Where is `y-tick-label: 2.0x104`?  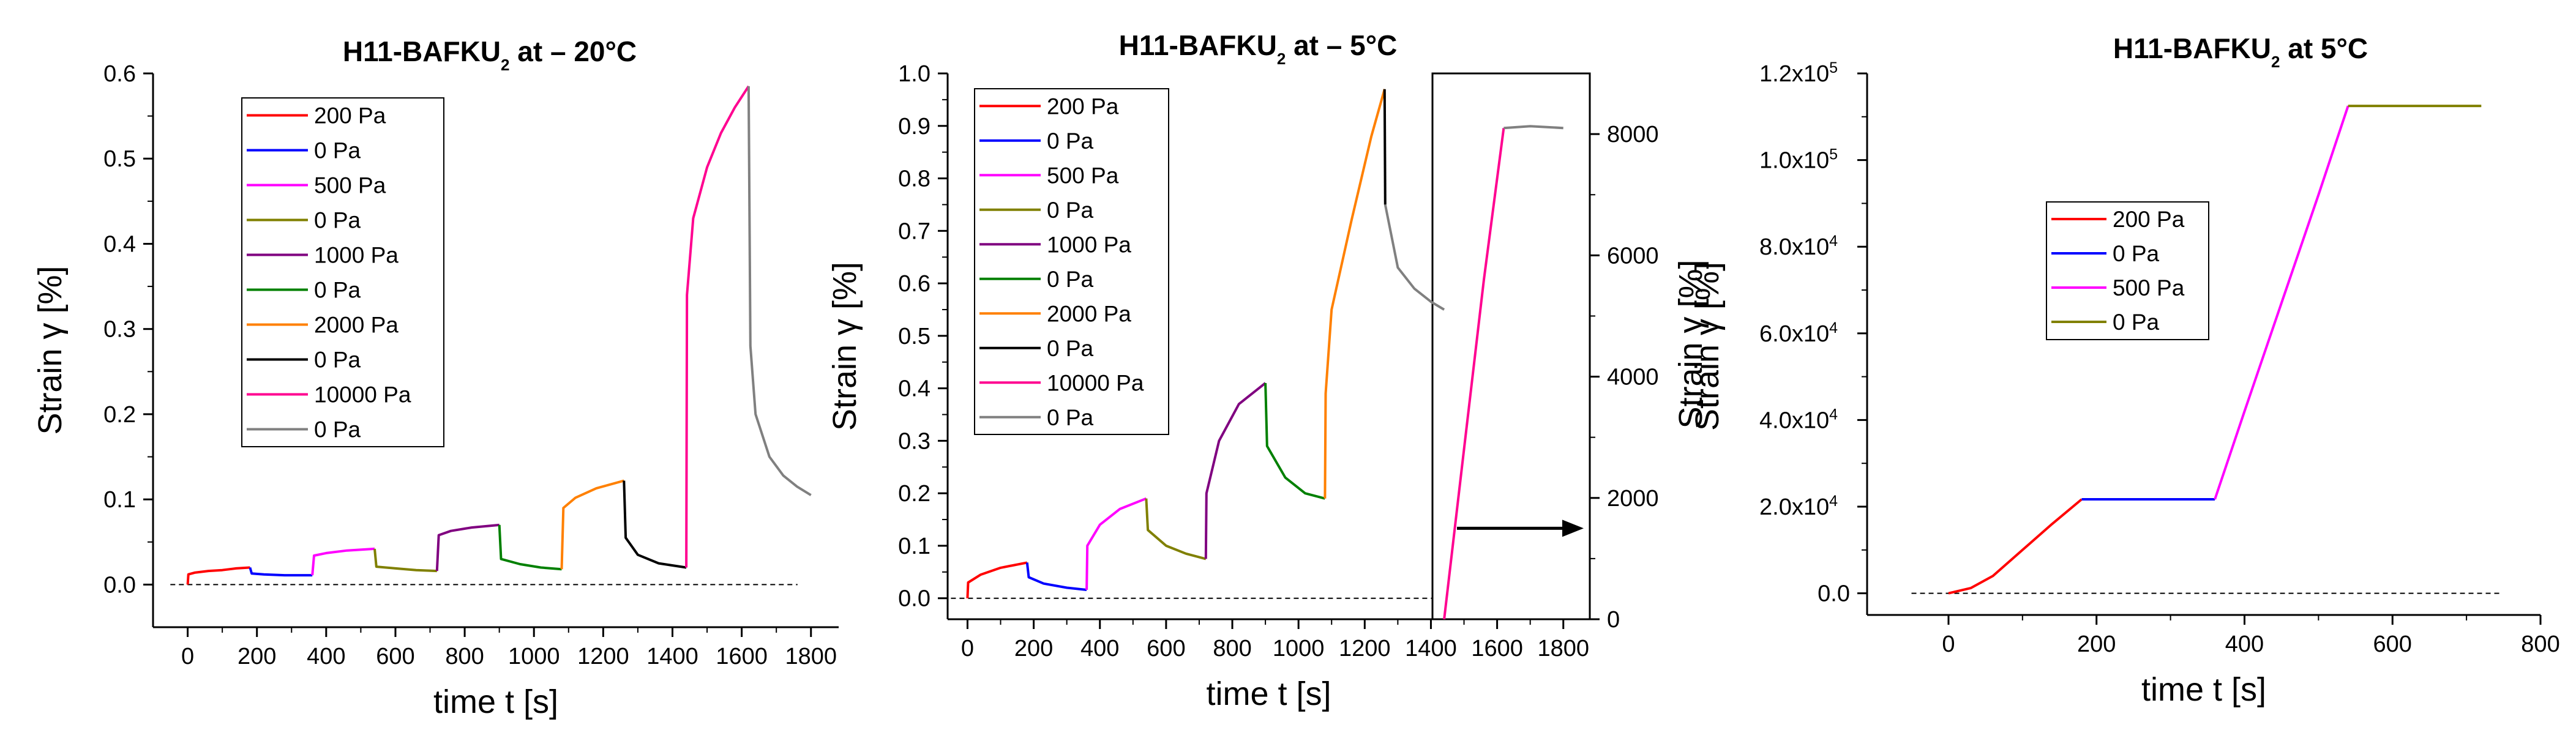
y-tick-label: 2.0x104 is located at coordinates (1798, 506).